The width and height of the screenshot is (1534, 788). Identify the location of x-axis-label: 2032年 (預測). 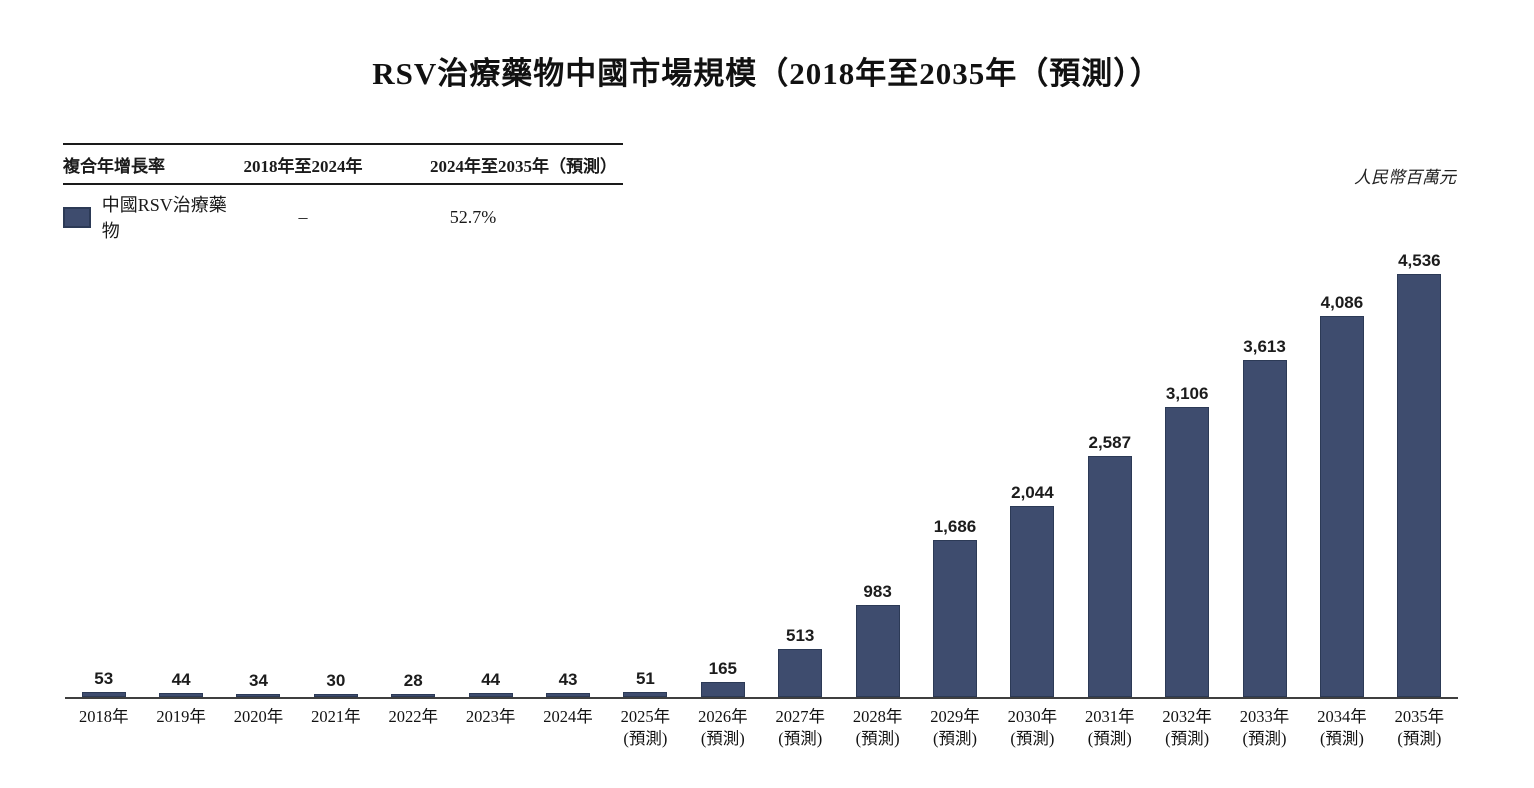
(1187, 728).